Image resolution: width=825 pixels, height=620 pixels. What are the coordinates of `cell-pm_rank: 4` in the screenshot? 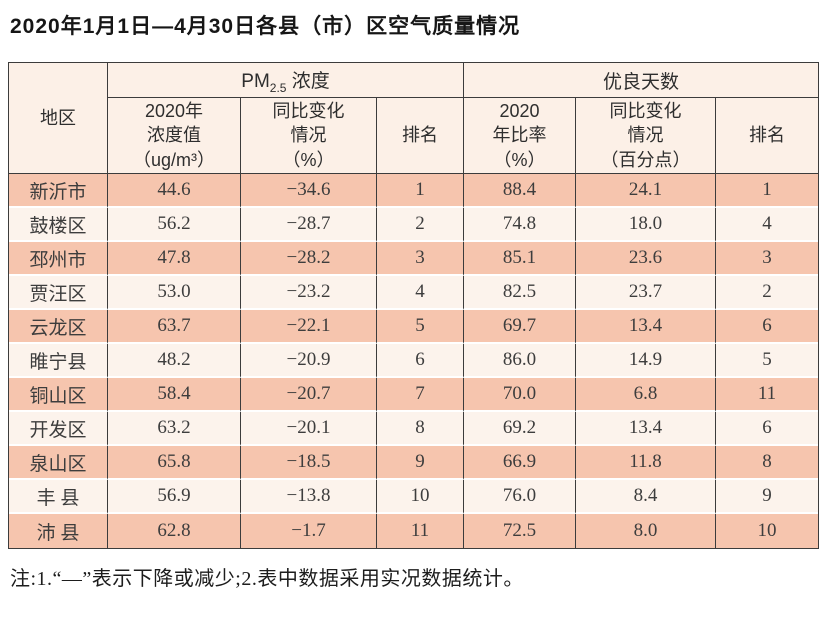 It's located at (420, 293).